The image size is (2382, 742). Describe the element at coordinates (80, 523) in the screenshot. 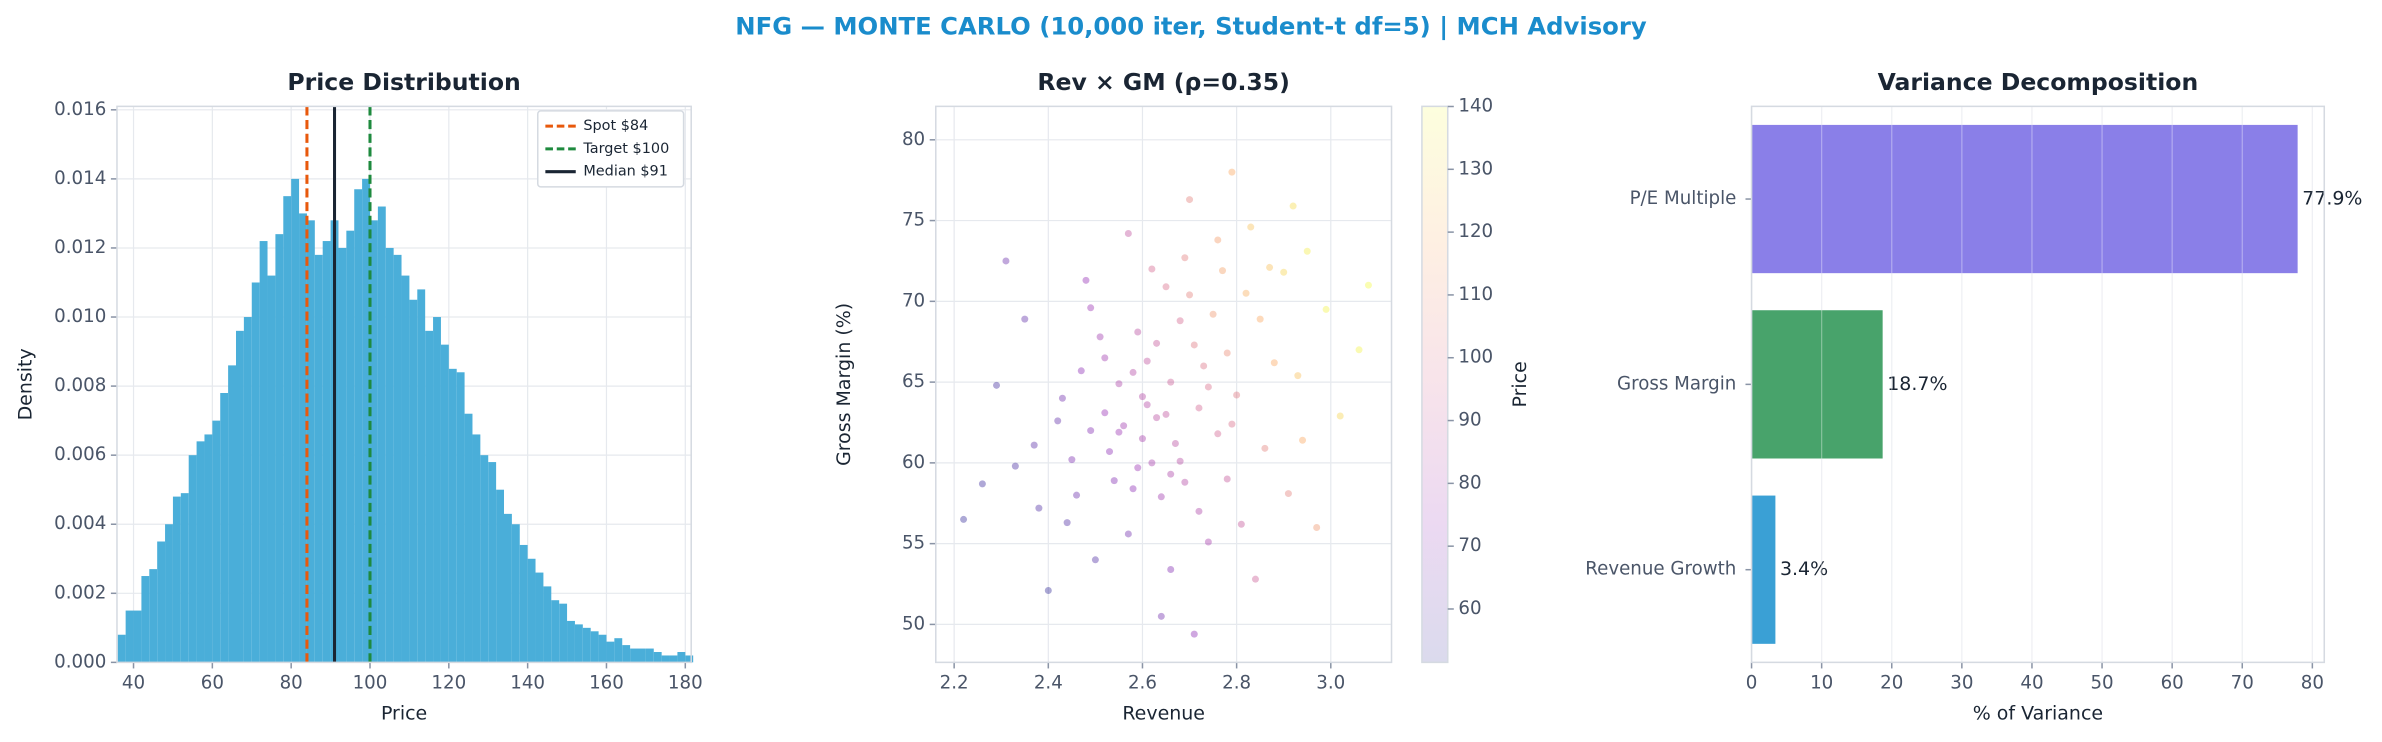

I see `y-tick-label: 0.004` at that location.